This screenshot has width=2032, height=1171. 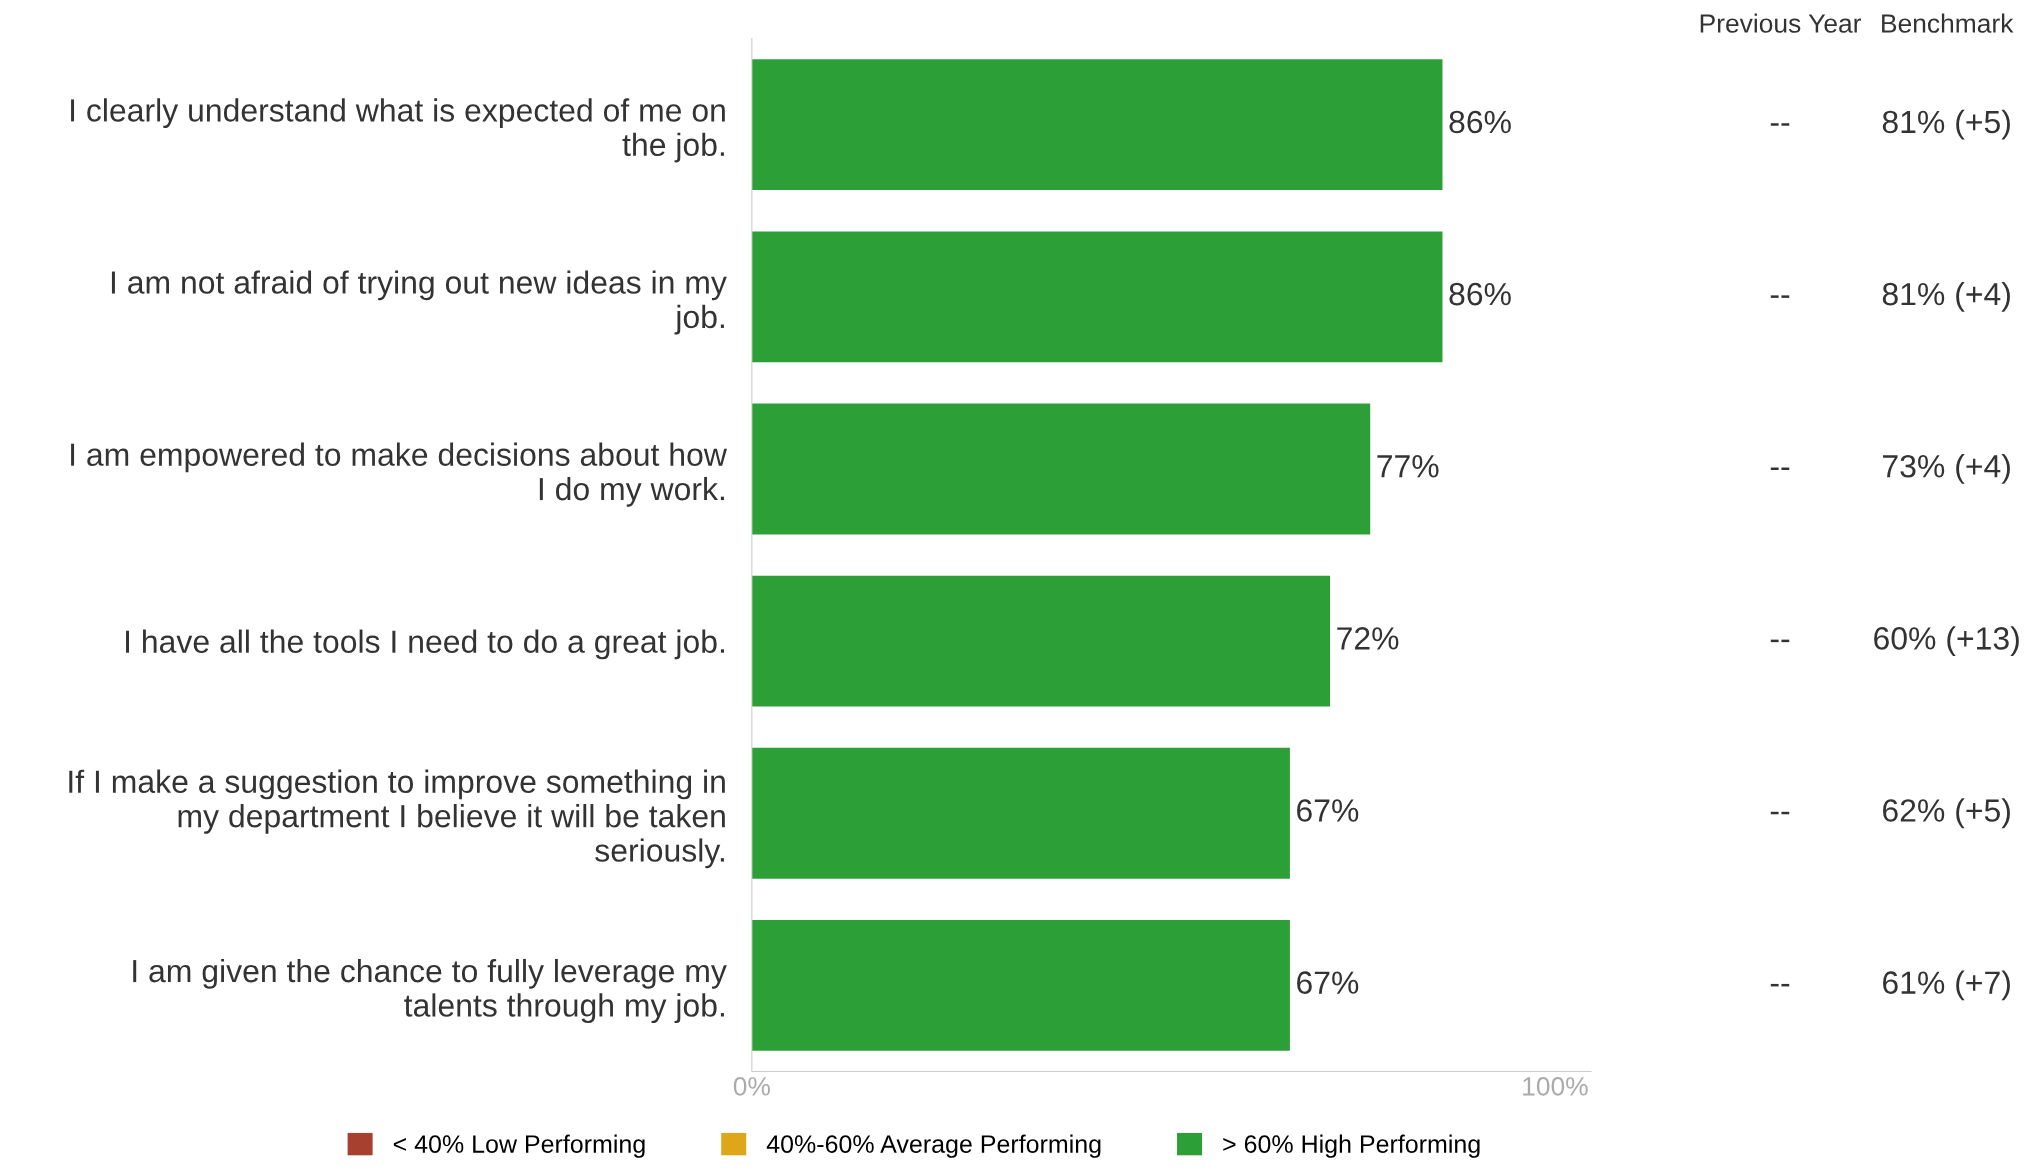 I want to click on x-tick-label: 0%, so click(x=751, y=1086).